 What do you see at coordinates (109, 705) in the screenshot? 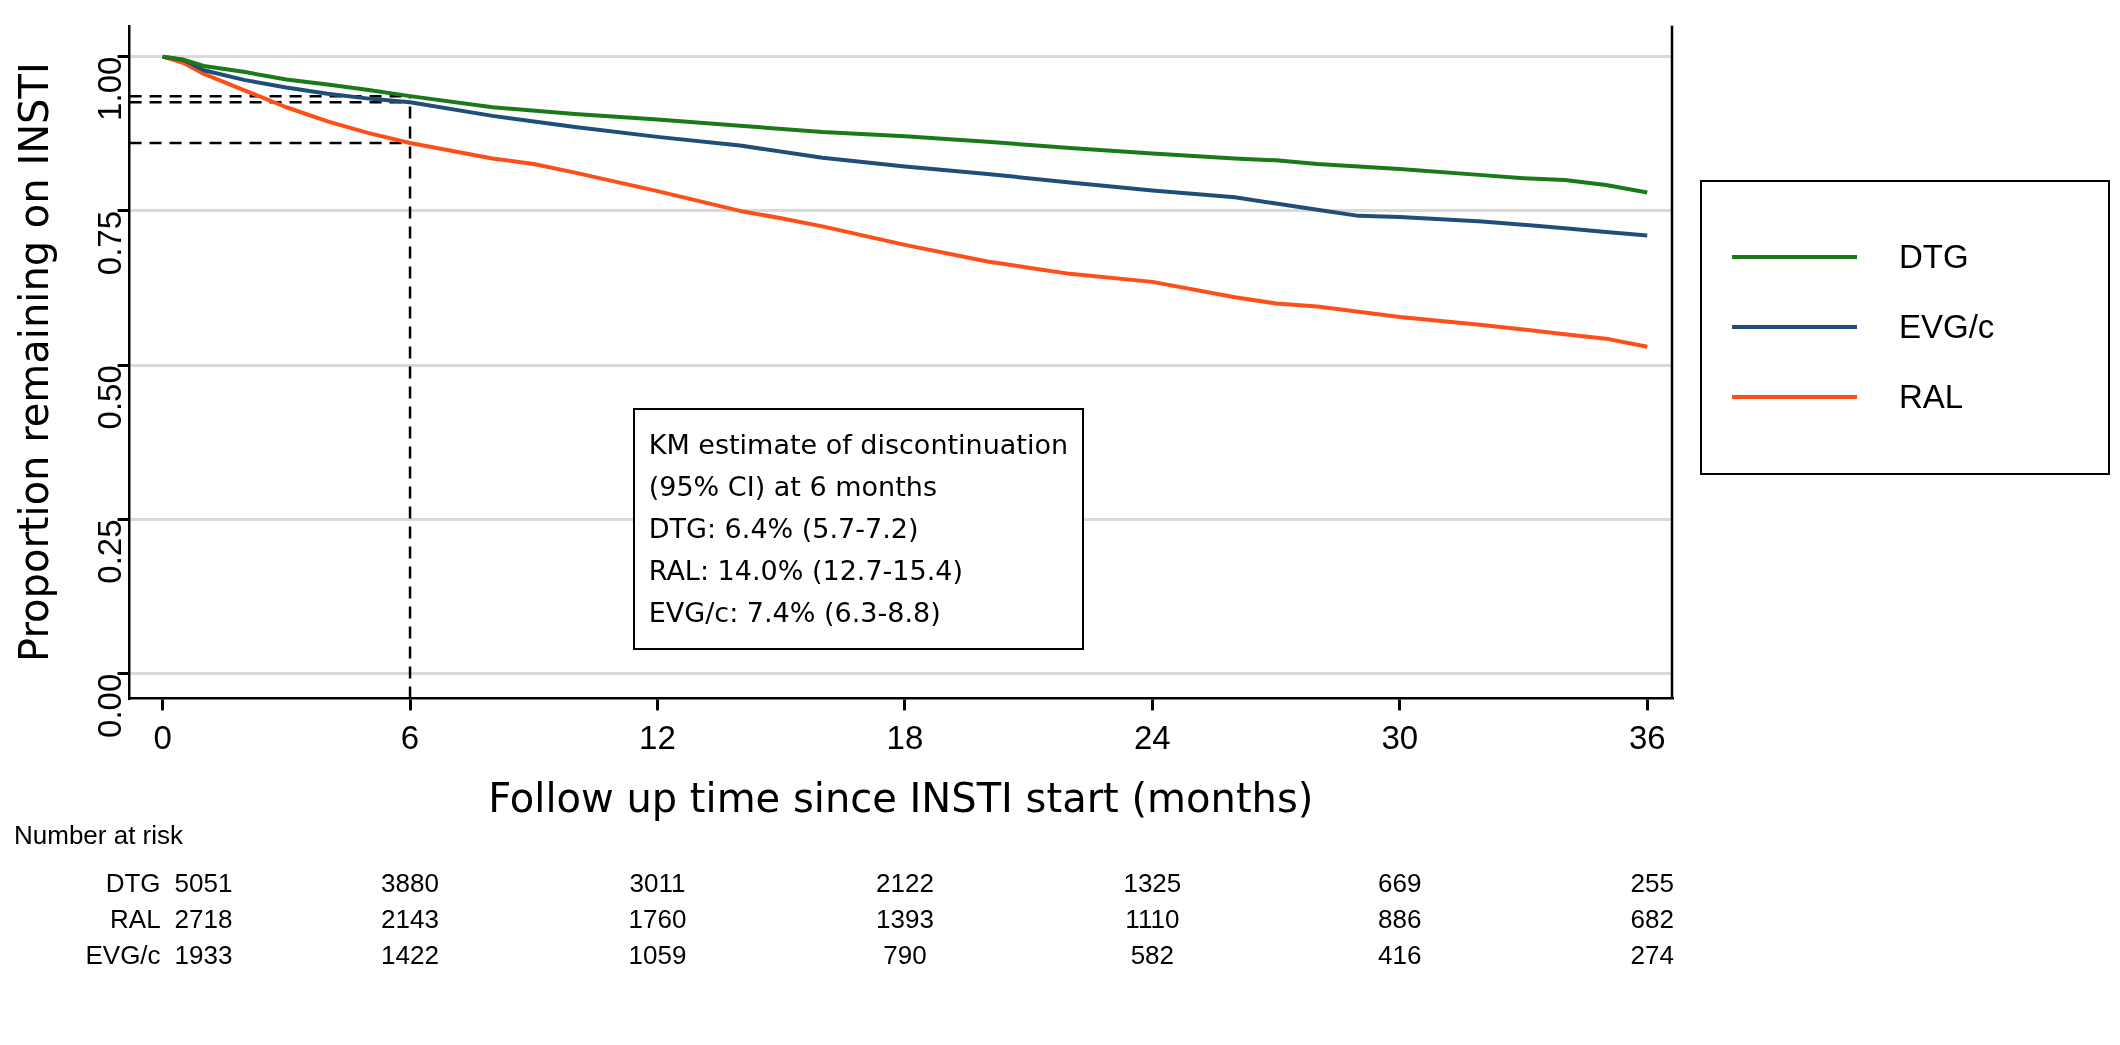
I see `y-tick-label: 0.00` at bounding box center [109, 705].